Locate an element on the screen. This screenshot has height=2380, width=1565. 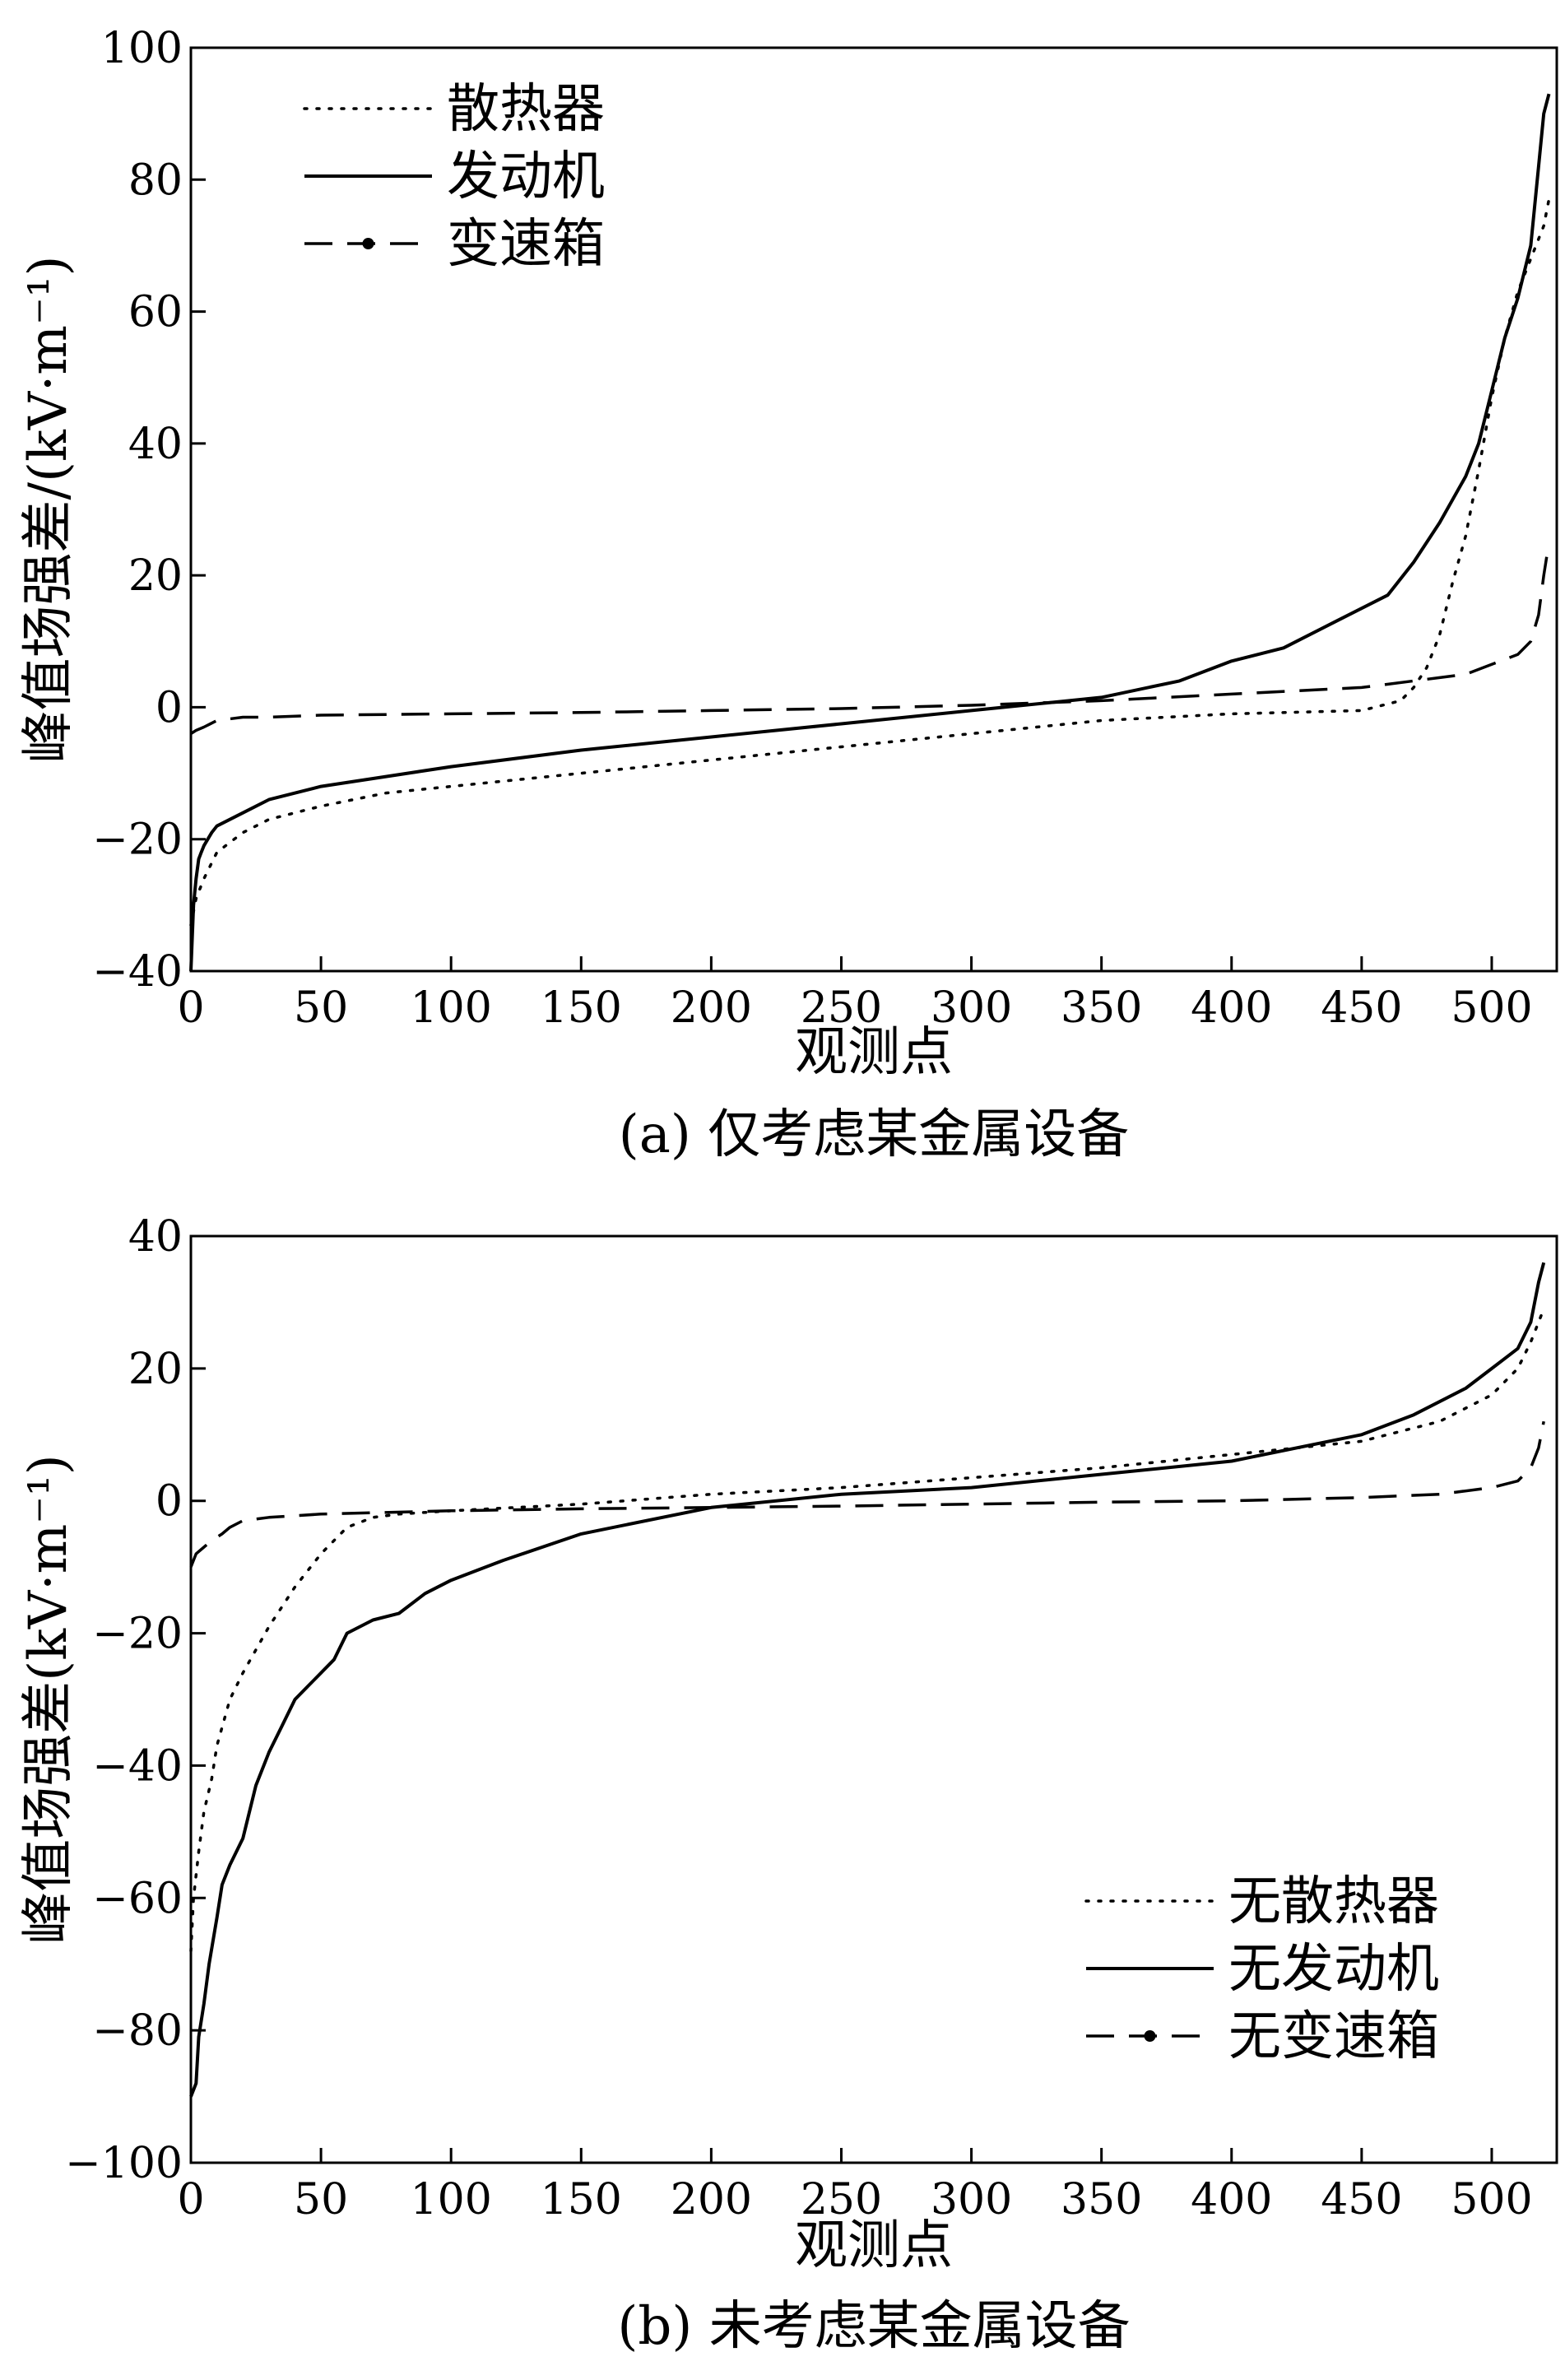
y-tick-label: 80 is located at coordinates (156, 180).